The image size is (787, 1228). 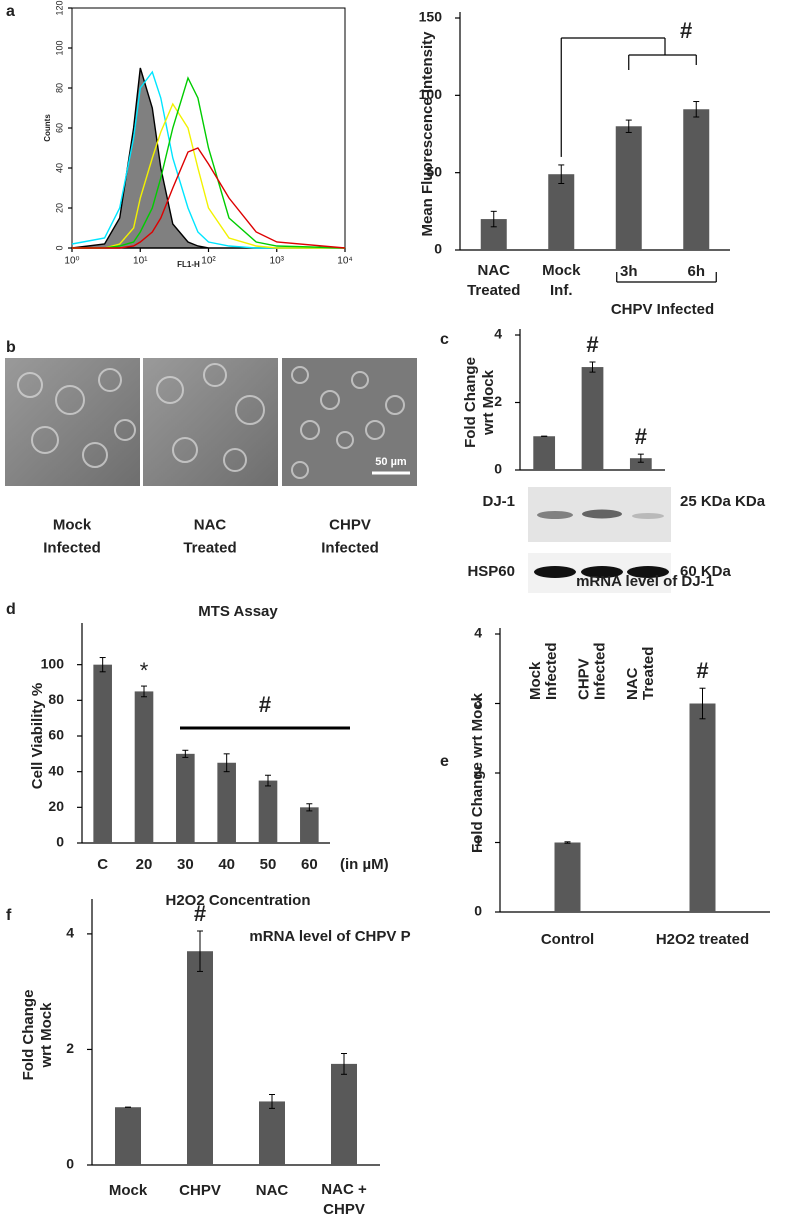 What do you see at coordinates (59, 7) in the screenshot?
I see `y-tick-label: 120` at bounding box center [59, 7].